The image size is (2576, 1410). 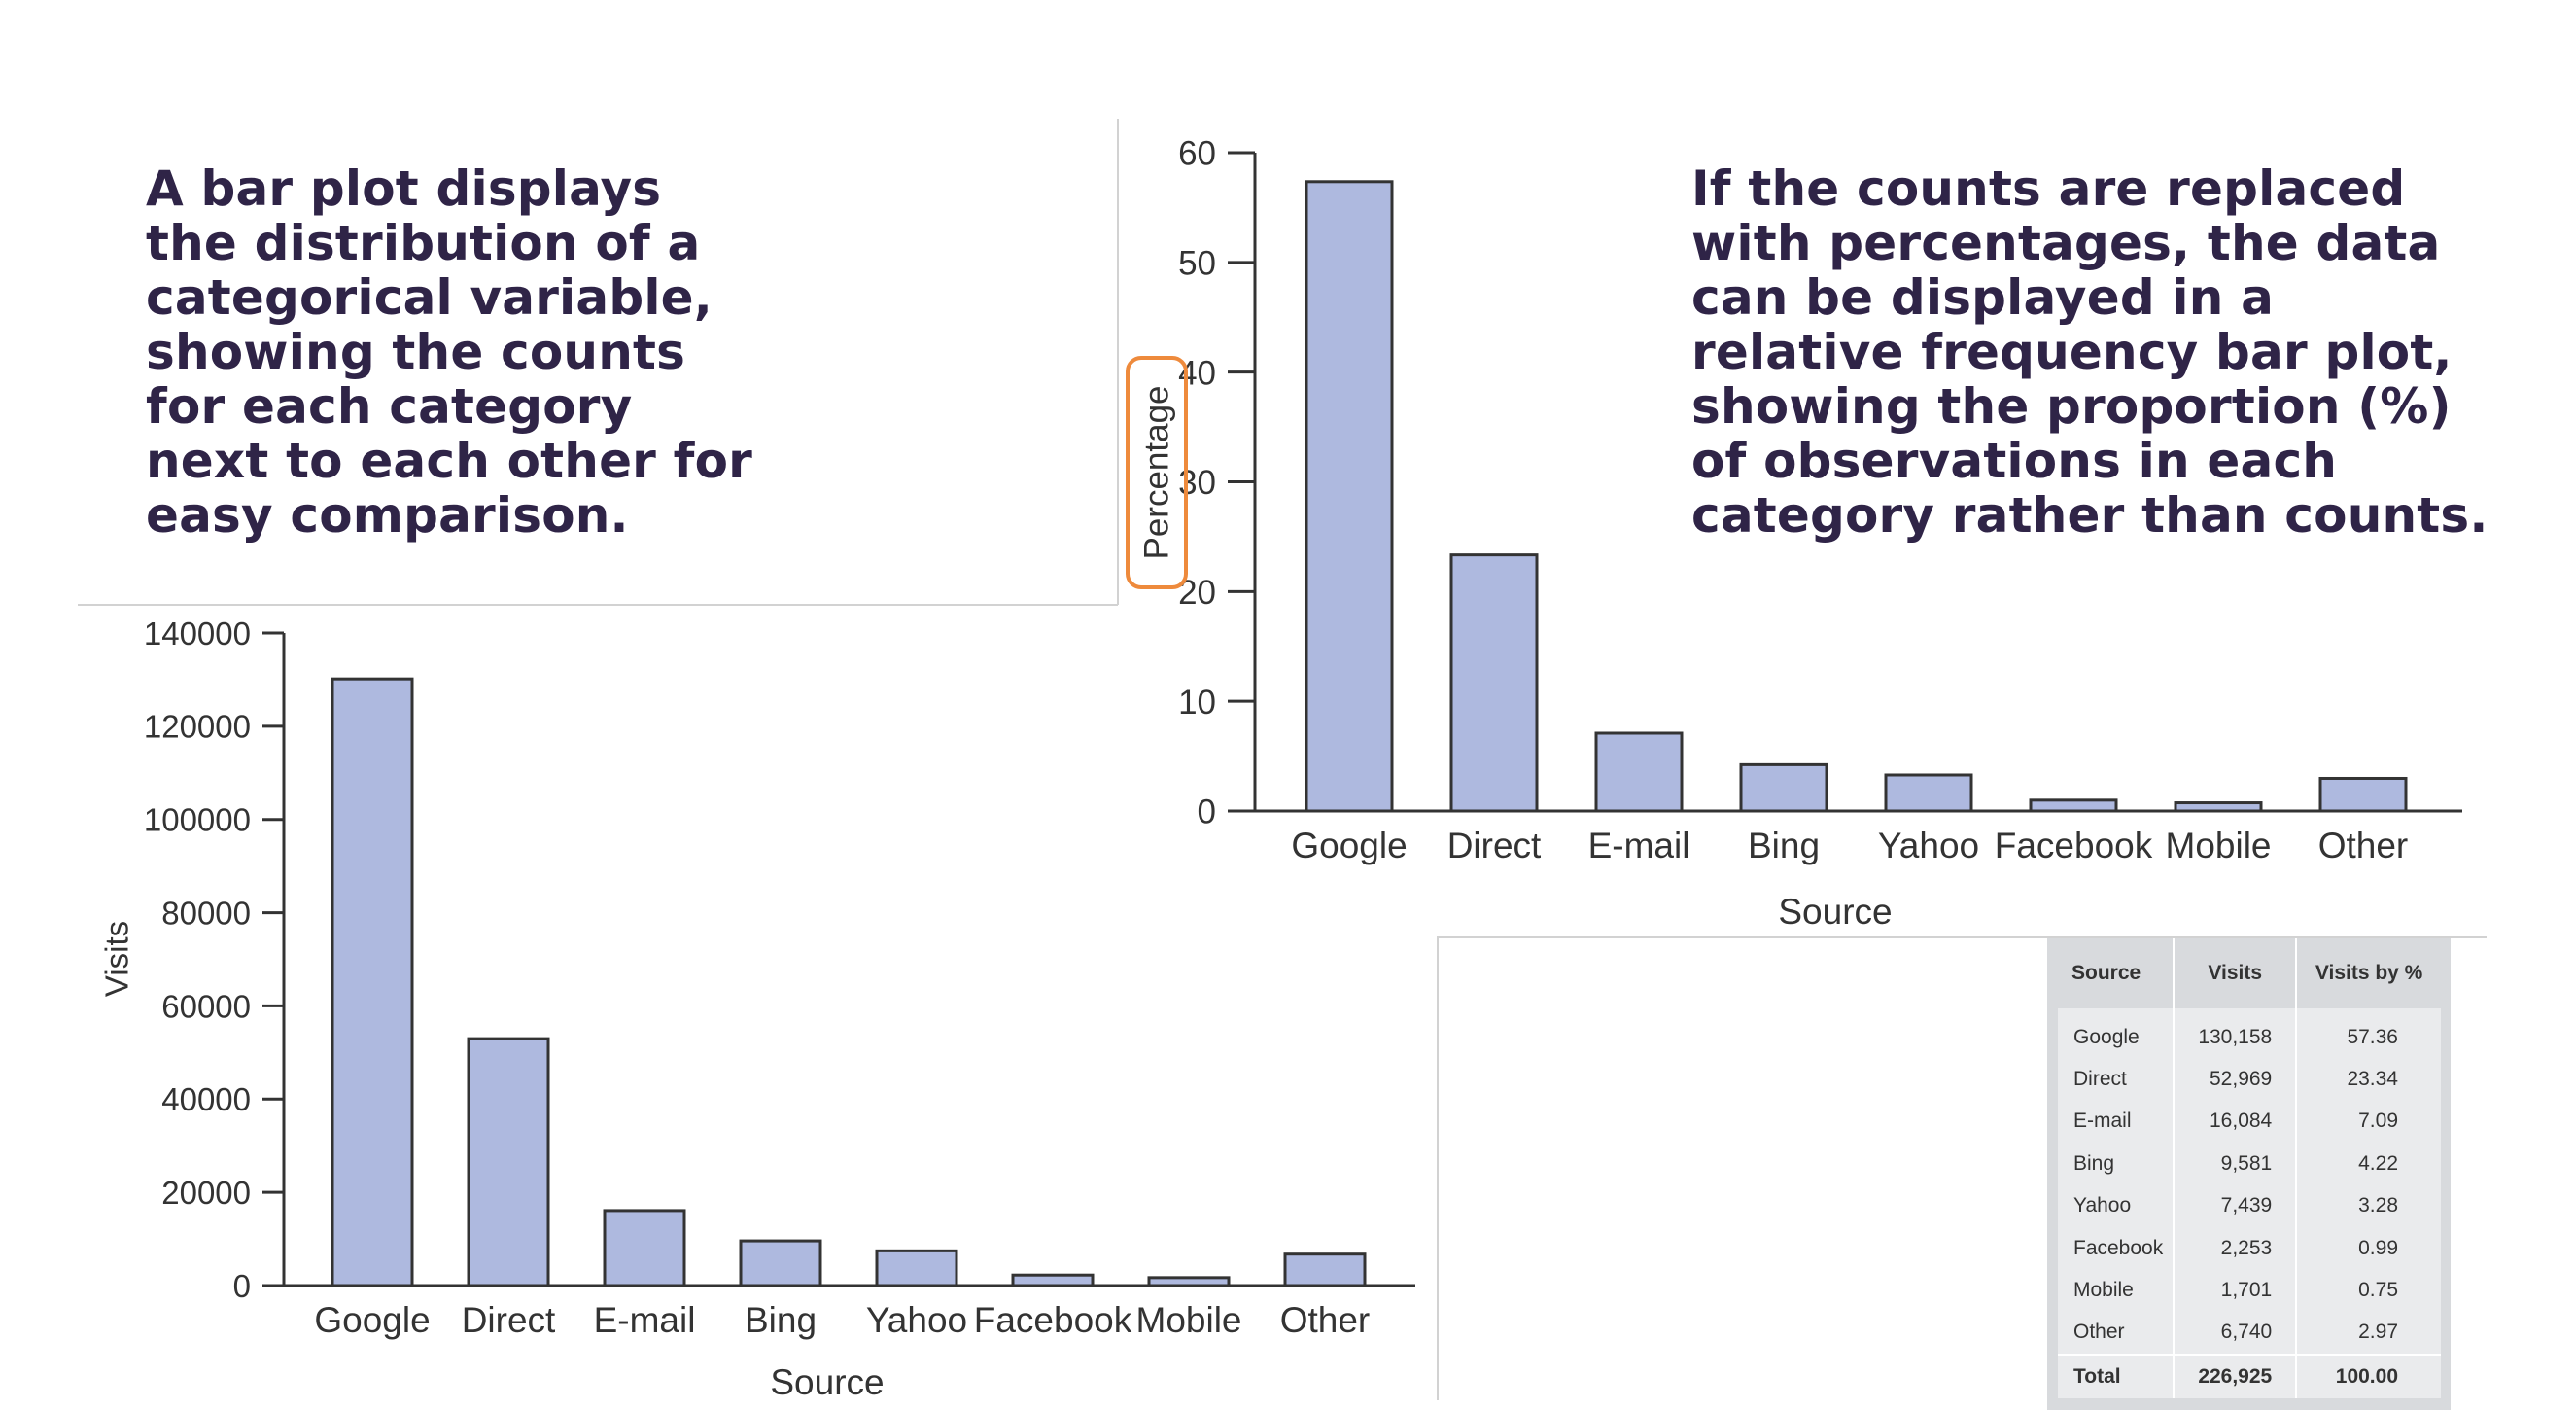 I want to click on table-row: Direct 52,969 23.34, so click(x=2249, y=1079).